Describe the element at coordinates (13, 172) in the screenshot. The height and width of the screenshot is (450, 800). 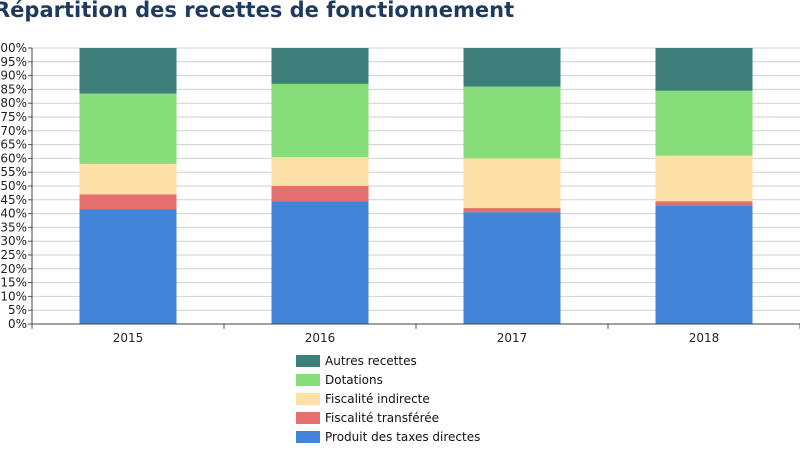
I see `y-tick-label: 55%` at that location.